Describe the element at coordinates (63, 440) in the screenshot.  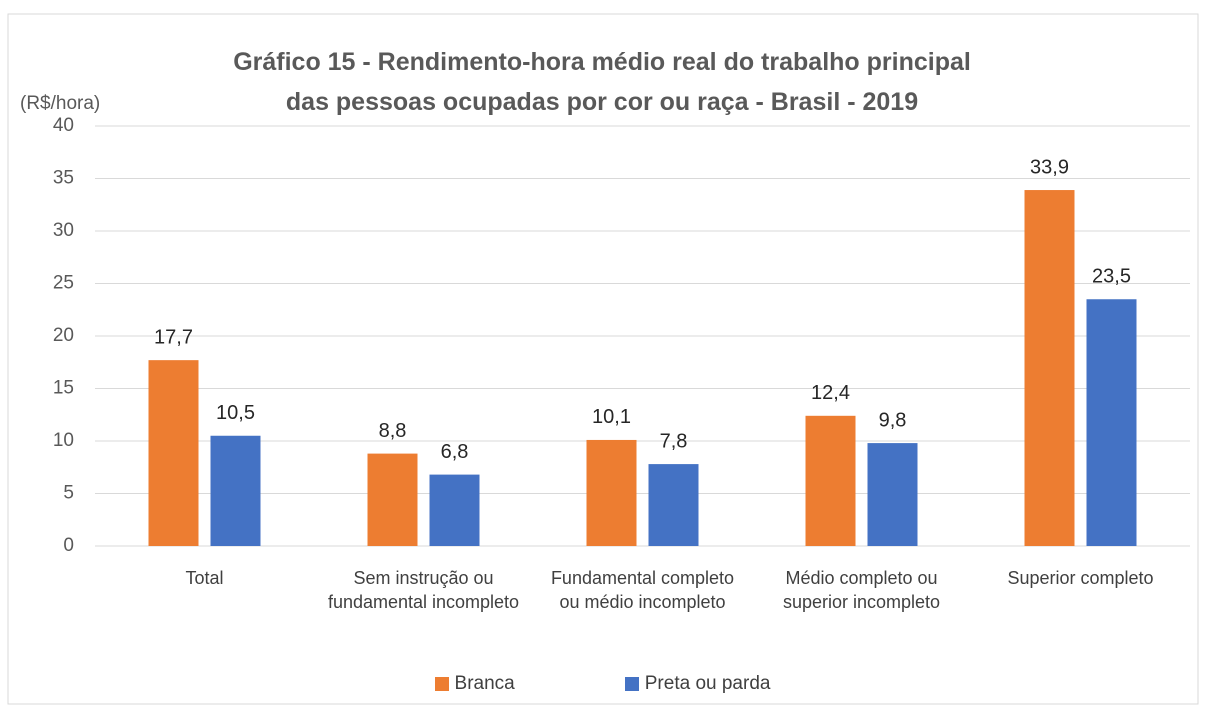
I see `y-tick-label: 10` at that location.